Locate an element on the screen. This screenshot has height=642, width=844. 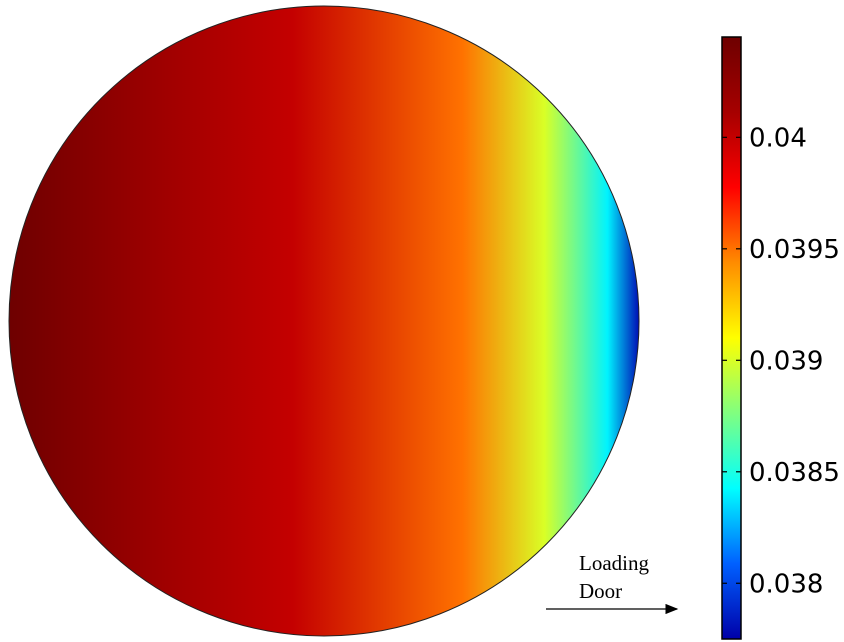
colorbar-scale is located at coordinates (731, 338).